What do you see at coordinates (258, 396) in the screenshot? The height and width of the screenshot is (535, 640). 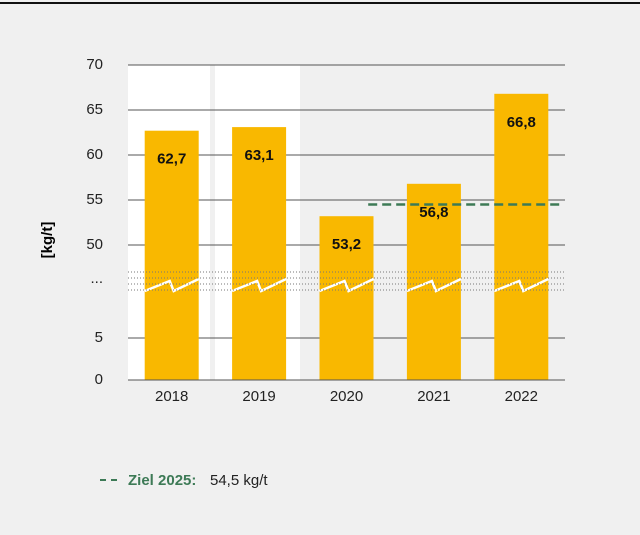 I see `x-tick-label: 2019` at bounding box center [258, 396].